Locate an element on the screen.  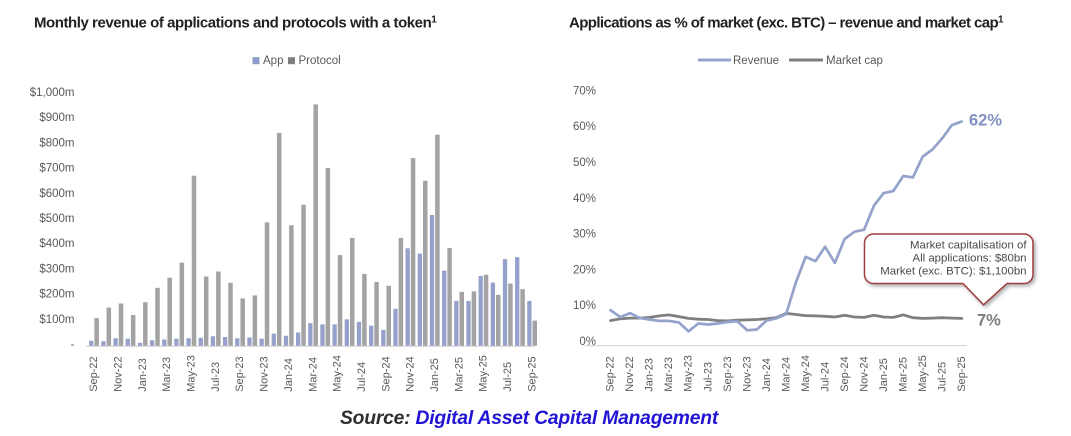
svg-text: 70% is located at coordinates (584, 91).